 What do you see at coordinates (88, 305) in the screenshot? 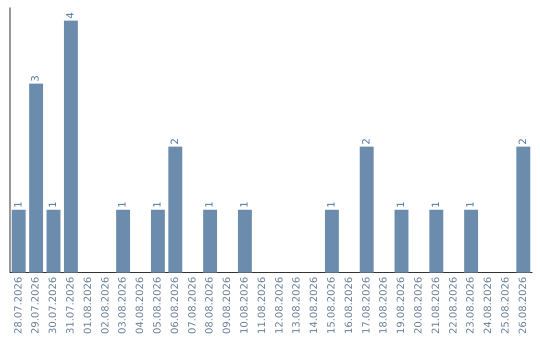
I see `x-tick-label: 01.08.2026` at bounding box center [88, 305].